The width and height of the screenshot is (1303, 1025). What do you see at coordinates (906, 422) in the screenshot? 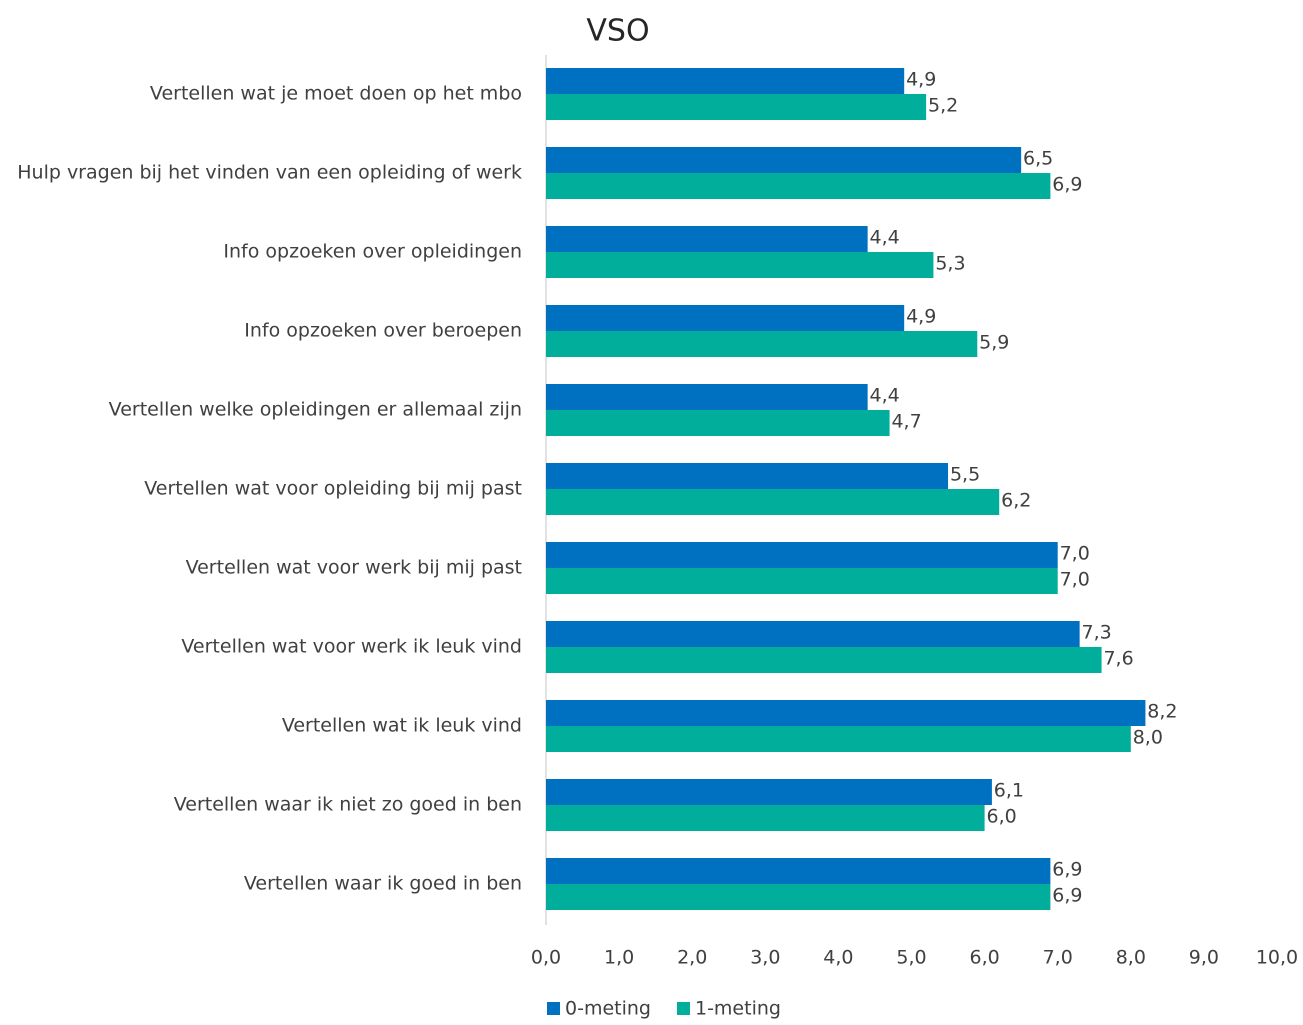
I see `data-label: 4,7` at bounding box center [906, 422].